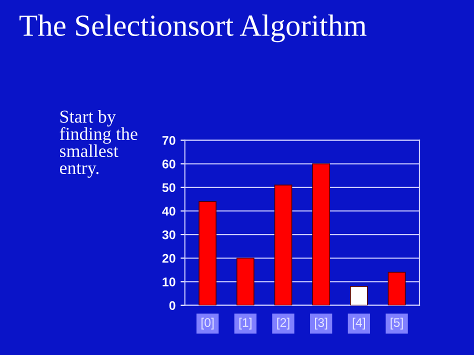  Describe the element at coordinates (169, 140) in the screenshot. I see `y-tick-label: 70` at that location.